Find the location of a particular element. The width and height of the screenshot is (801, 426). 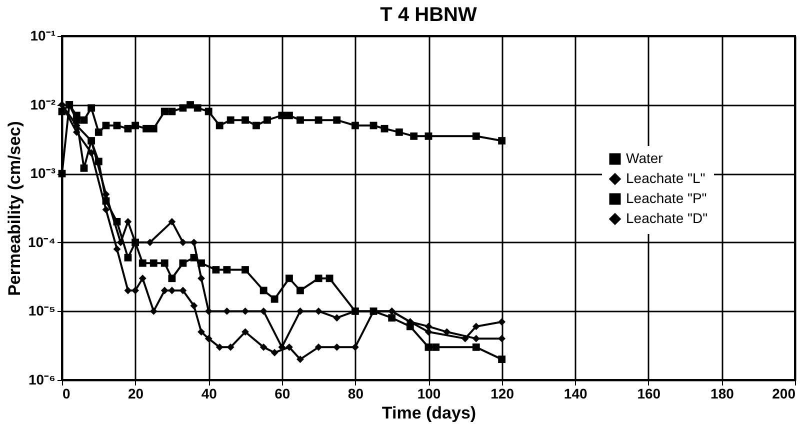

x-tick-label: 160 is located at coordinates (649, 394).